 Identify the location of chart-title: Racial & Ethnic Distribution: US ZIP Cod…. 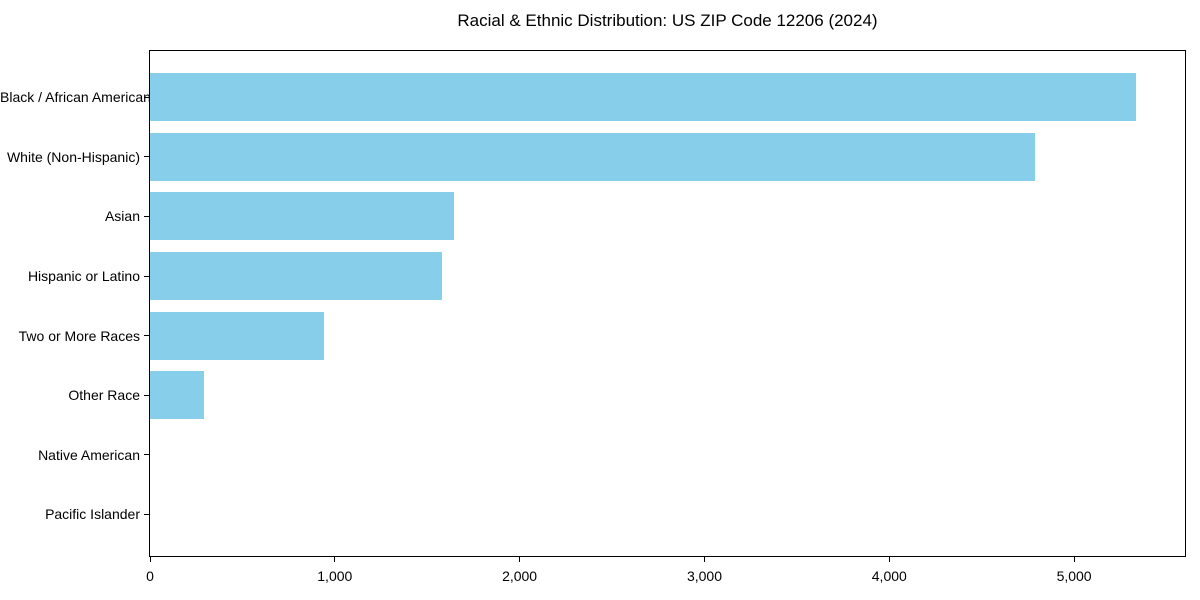
(667, 20).